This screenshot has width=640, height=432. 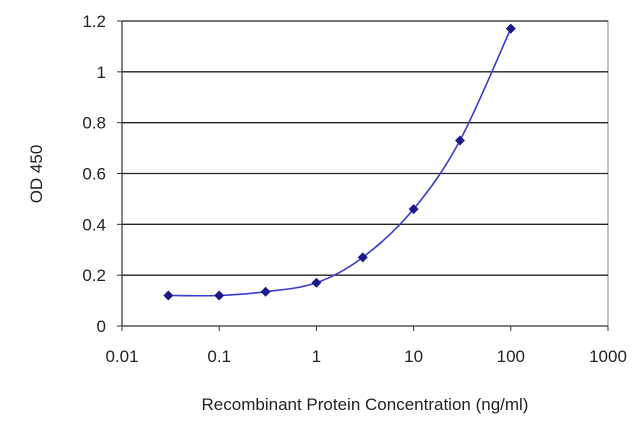 I want to click on y-tick-label: 1.2, so click(x=94, y=21).